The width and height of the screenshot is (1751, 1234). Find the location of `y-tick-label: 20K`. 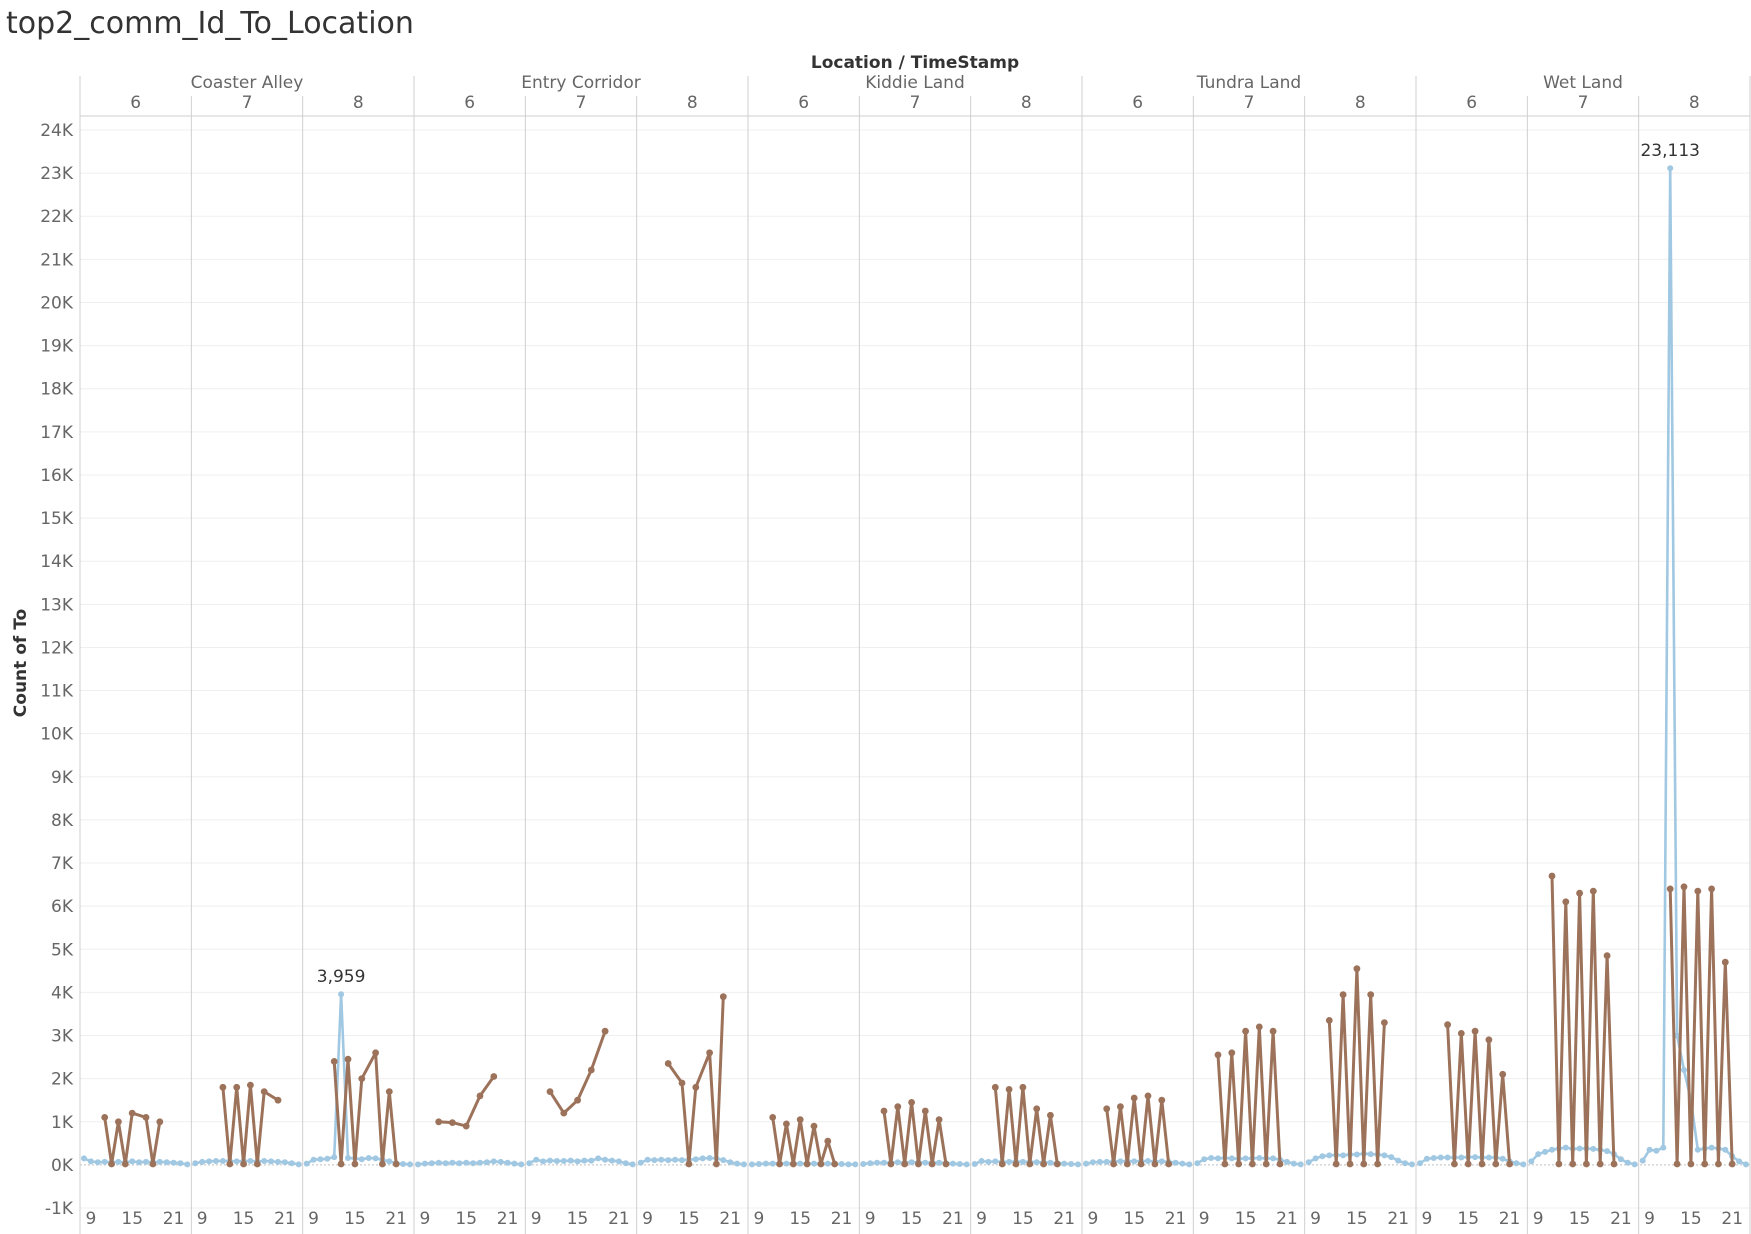

y-tick-label: 20K is located at coordinates (57, 303).